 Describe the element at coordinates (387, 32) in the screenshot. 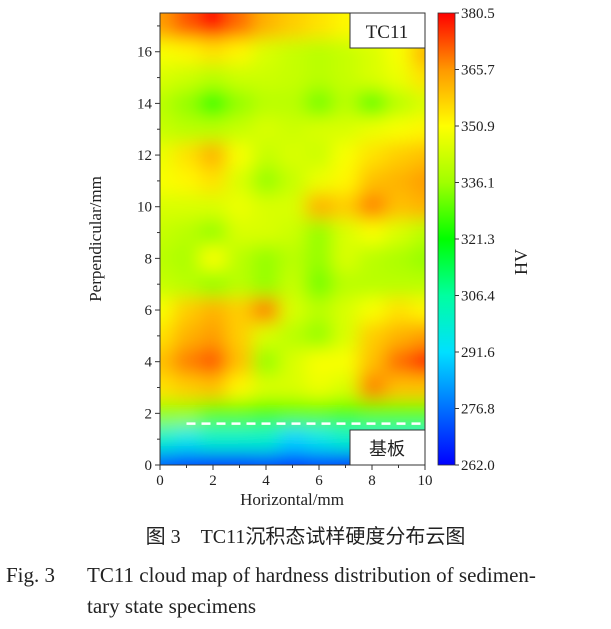

I see `specimen-label: TC11` at that location.